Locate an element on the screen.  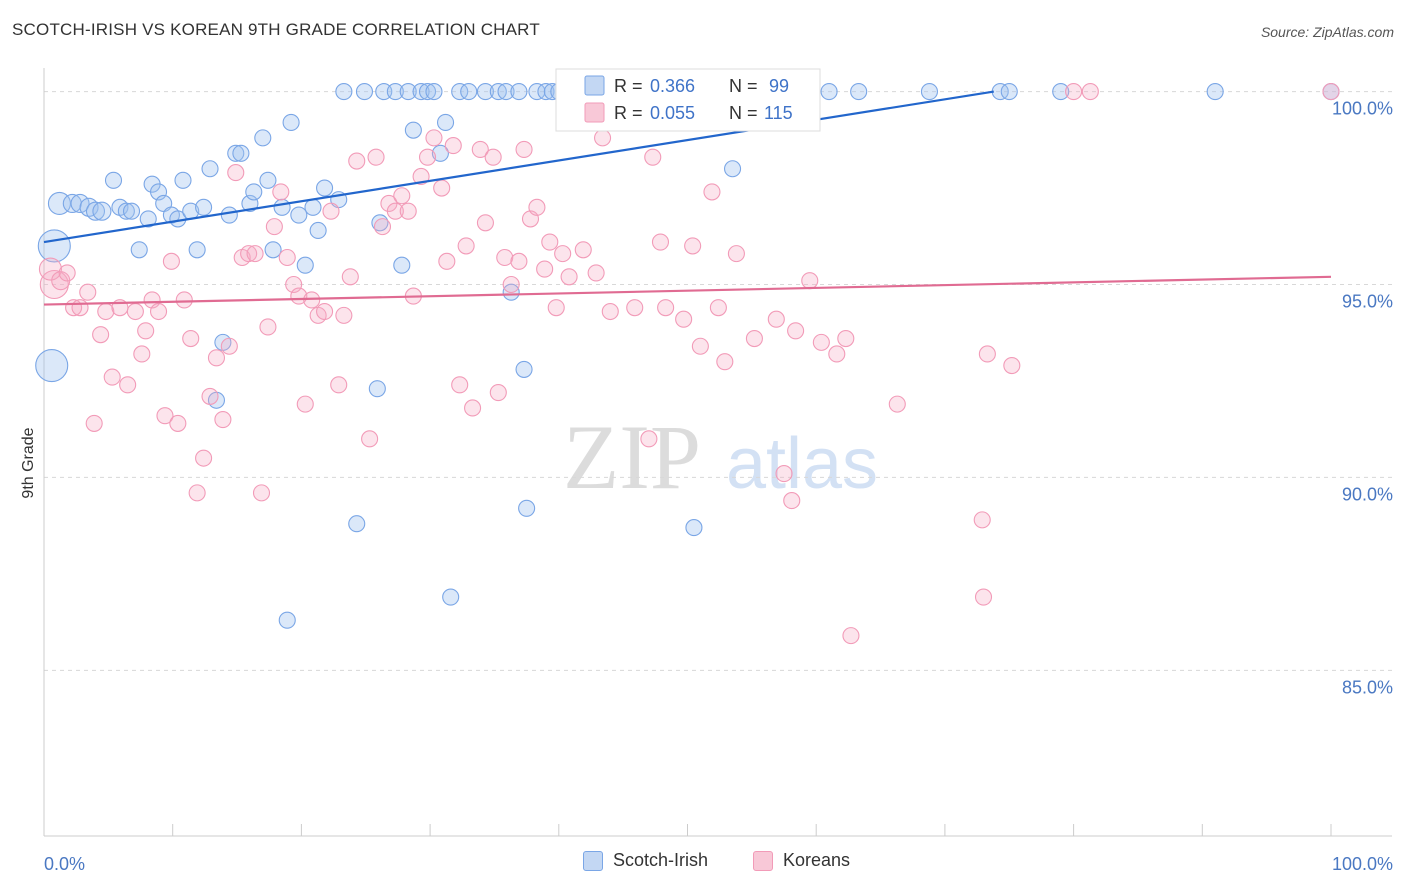
n-value-2: 115 is located at coordinates (778, 113).